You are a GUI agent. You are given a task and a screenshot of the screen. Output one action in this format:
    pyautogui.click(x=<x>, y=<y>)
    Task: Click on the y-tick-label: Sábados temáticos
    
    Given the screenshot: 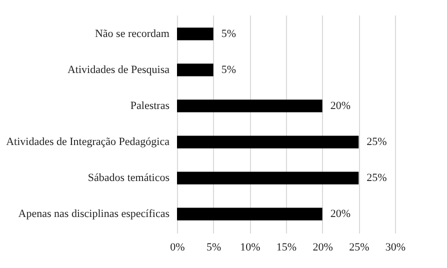 What is the action you would take?
    pyautogui.click(x=129, y=178)
    